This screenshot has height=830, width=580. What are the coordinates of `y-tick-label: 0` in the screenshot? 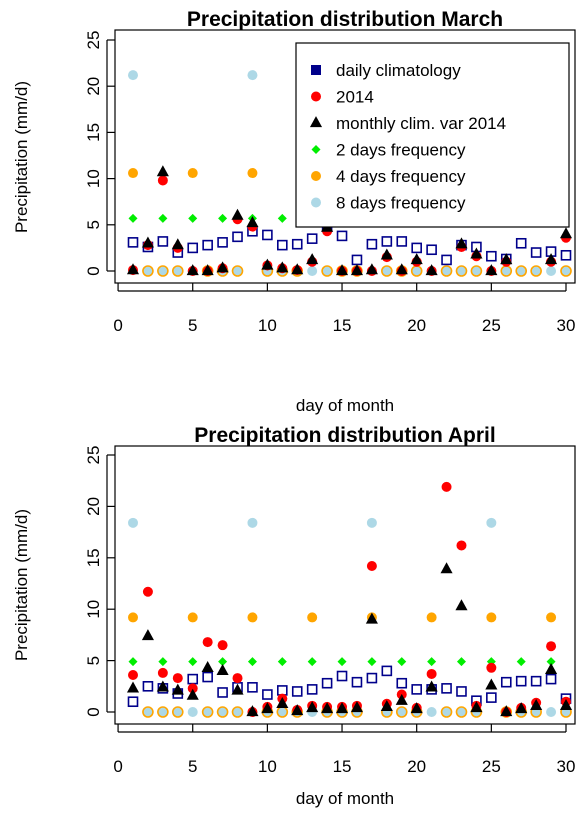 It's located at (93, 711).